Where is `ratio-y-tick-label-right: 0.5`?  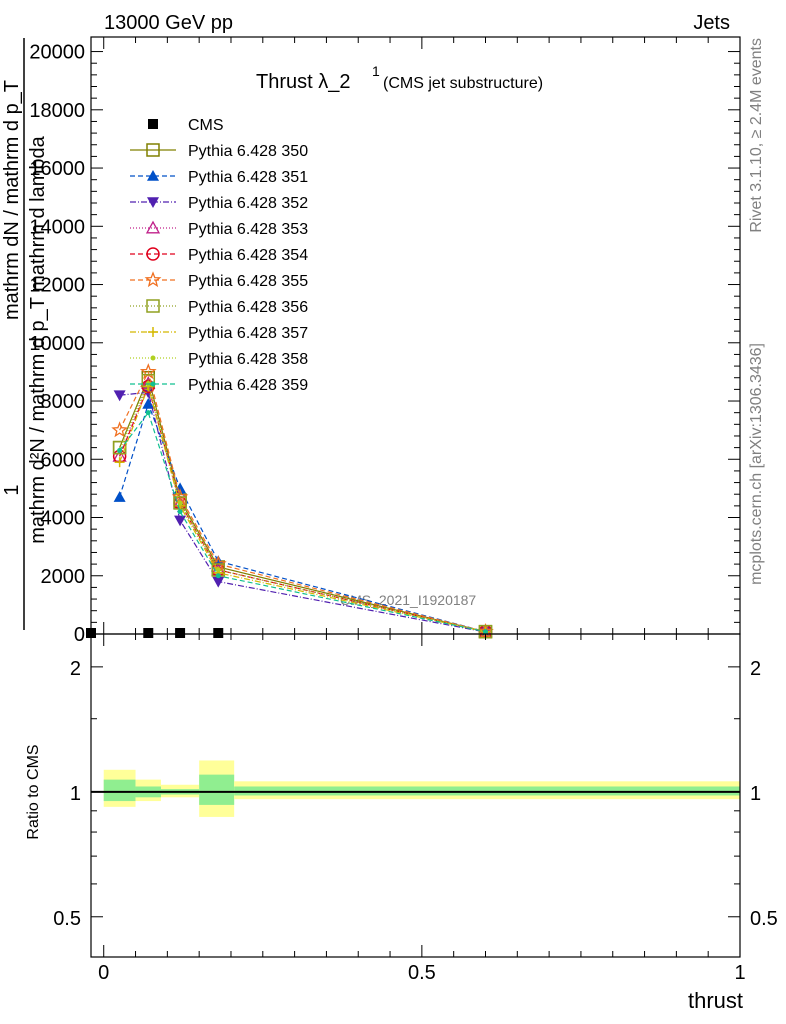 ratio-y-tick-label-right: 0.5 is located at coordinates (764, 919).